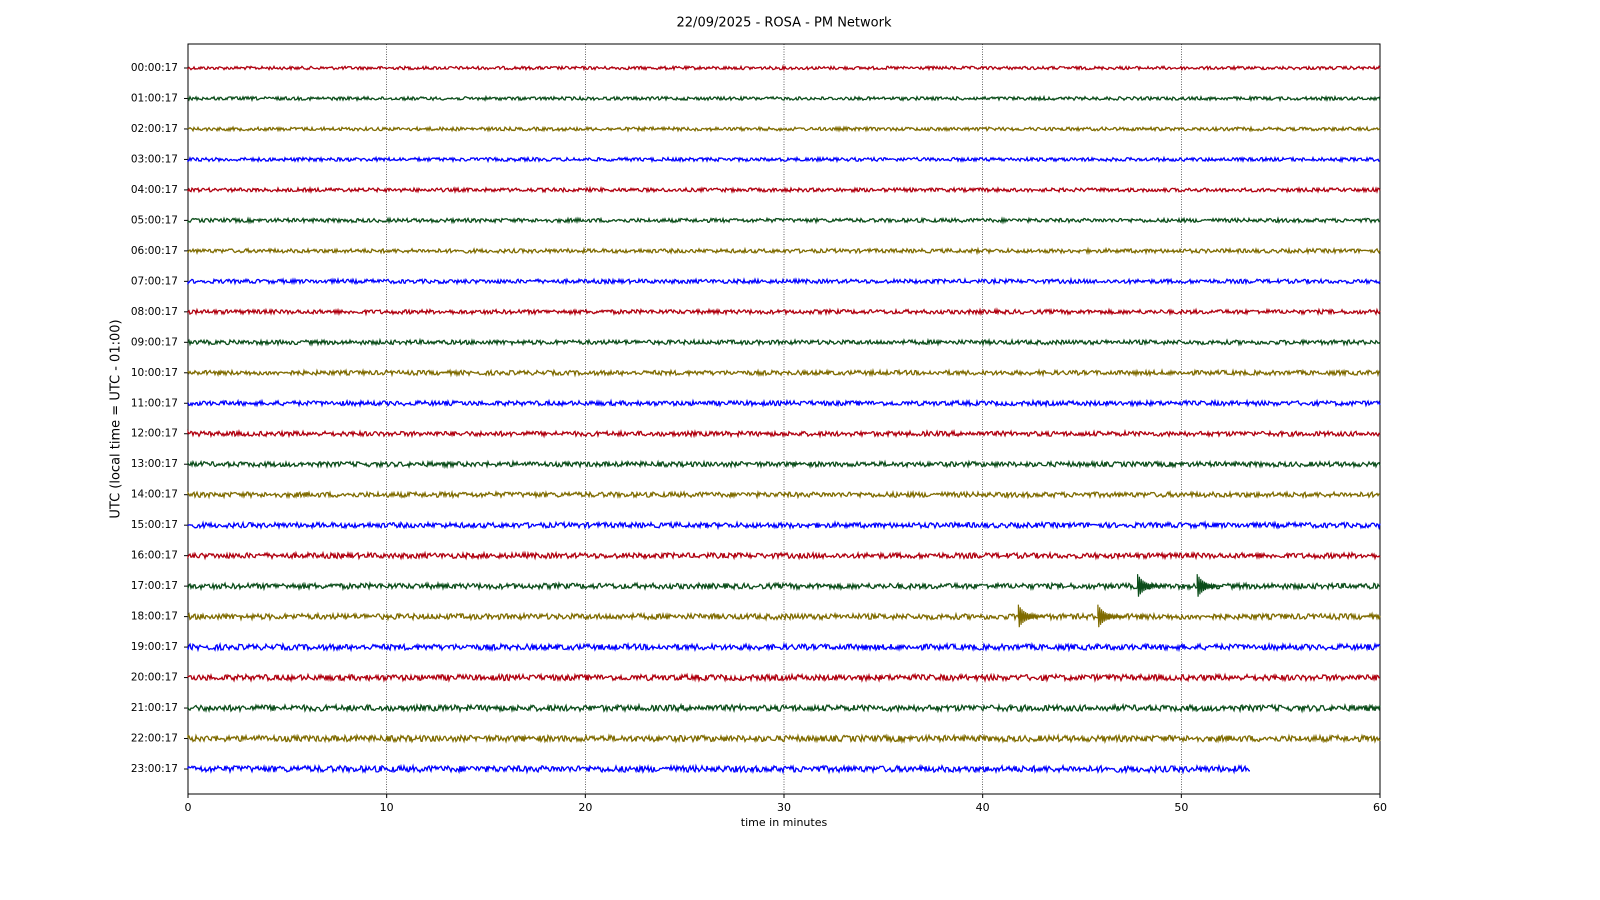 Image resolution: width=1600 pixels, height=900 pixels. Describe the element at coordinates (154, 495) in the screenshot. I see `y-tick-label: 14:00:17` at that location.